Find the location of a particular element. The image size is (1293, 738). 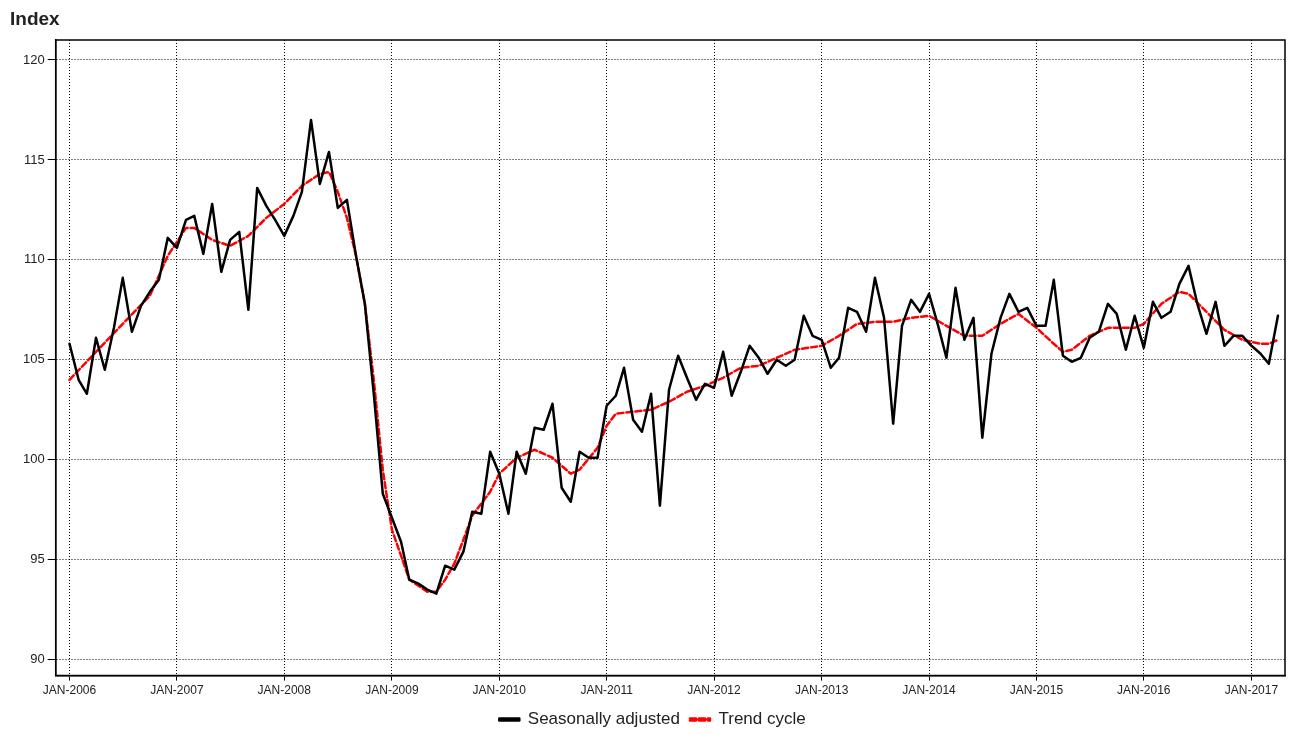

y-tick-label: 110 is located at coordinates (34, 259).